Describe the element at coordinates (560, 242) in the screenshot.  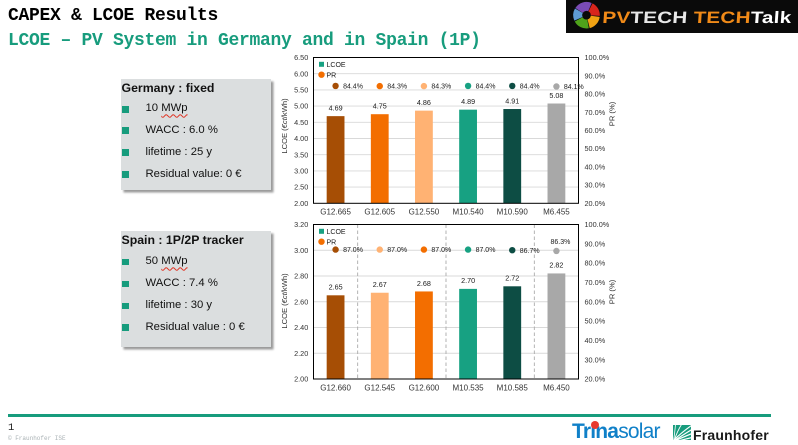
I see `svg-text: 86.3%` at that location.